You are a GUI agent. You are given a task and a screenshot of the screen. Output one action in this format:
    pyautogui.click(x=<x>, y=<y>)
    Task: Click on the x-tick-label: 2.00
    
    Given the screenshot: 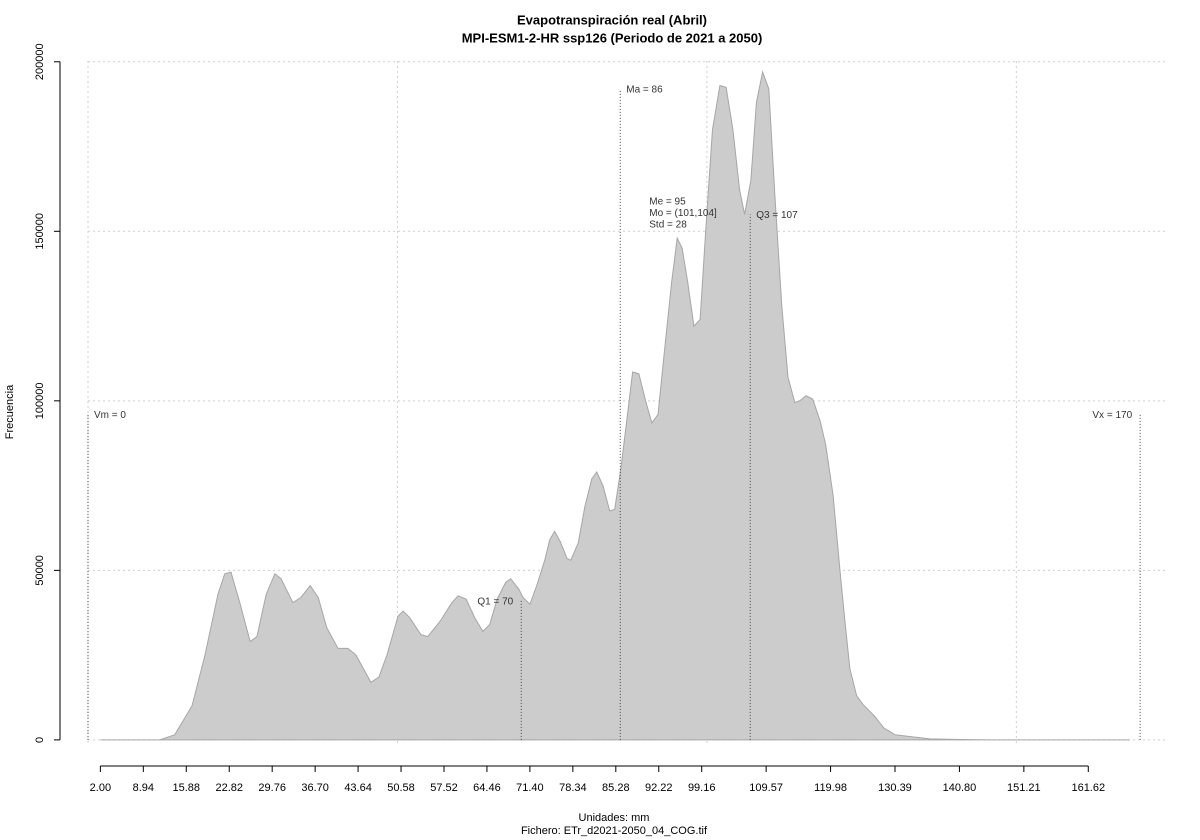 What is the action you would take?
    pyautogui.click(x=100, y=788)
    